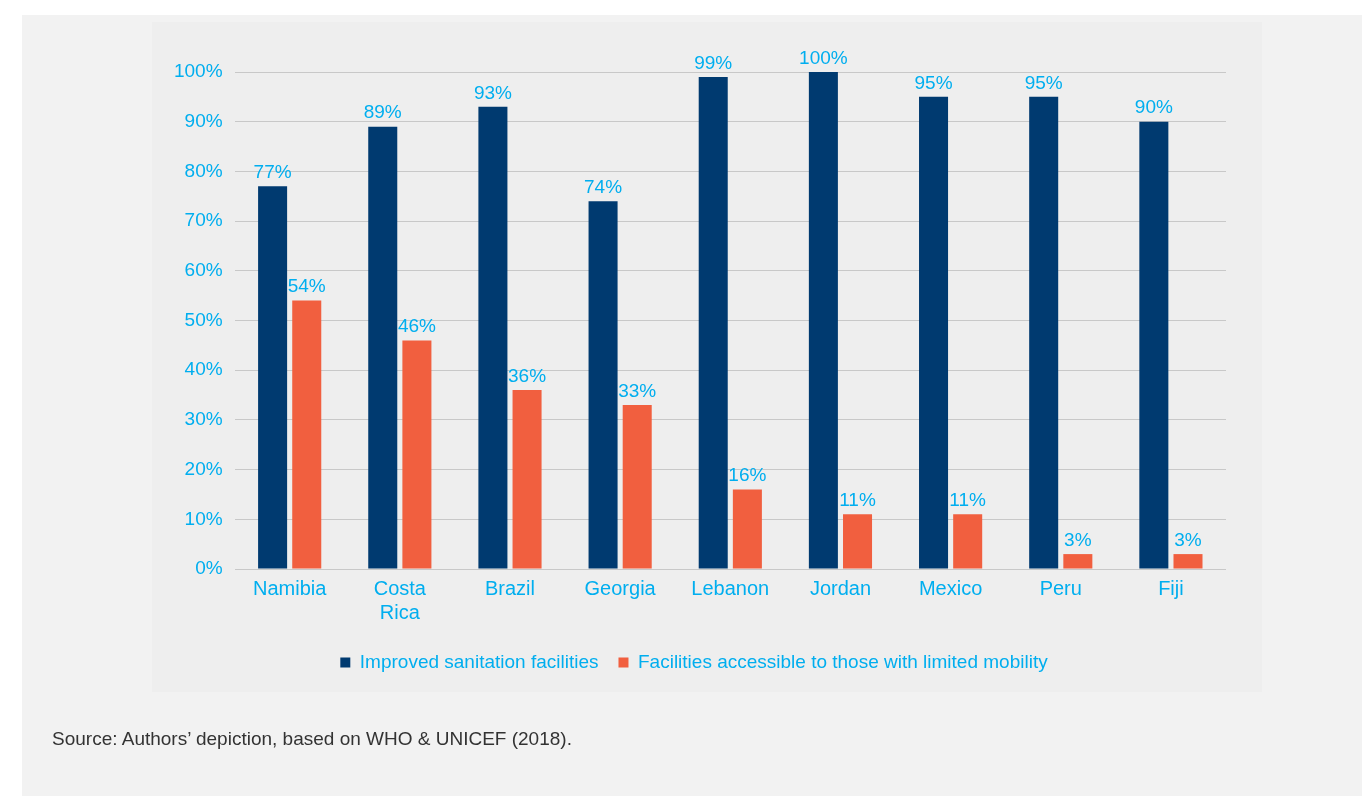 Image resolution: width=1362 pixels, height=796 pixels. I want to click on x-tick-label: Fiji, so click(1171, 587).